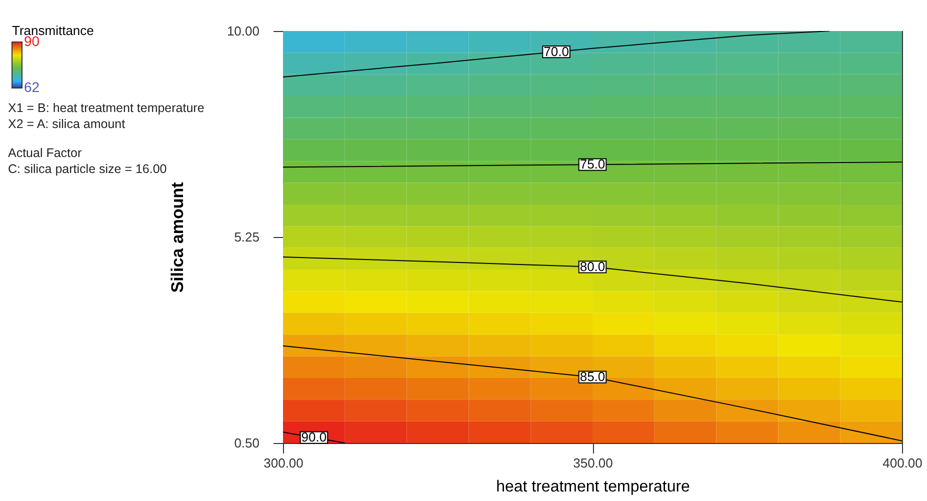 The image size is (927, 501). What do you see at coordinates (67, 124) in the screenshot?
I see `text: X2 = A: silica amount` at bounding box center [67, 124].